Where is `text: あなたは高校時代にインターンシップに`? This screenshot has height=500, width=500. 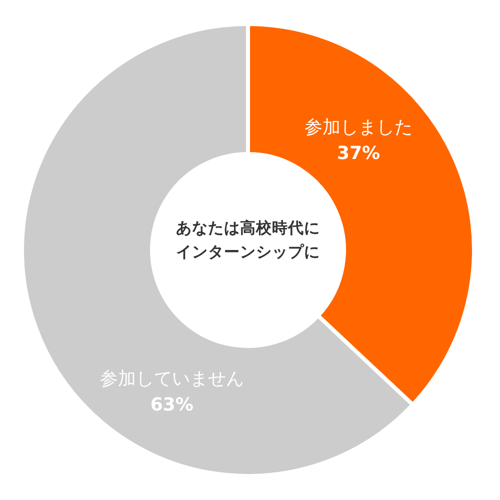 text: あなたは高校時代にインターンシップに is located at coordinates (248, 240).